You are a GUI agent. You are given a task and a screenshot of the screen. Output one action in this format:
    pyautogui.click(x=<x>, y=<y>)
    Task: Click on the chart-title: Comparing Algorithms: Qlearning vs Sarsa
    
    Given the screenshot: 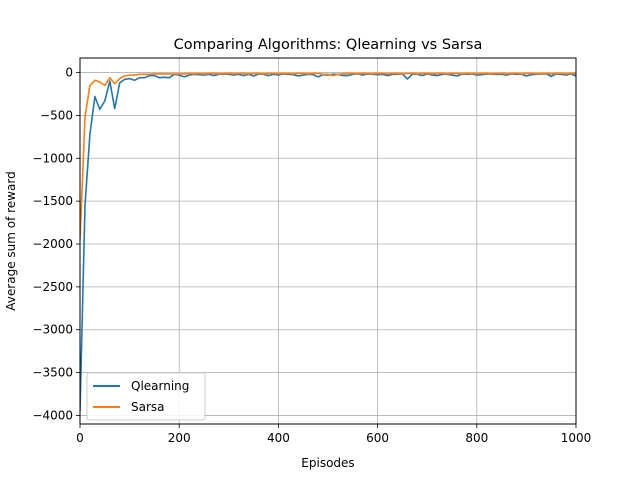 What is the action you would take?
    pyautogui.click(x=328, y=45)
    